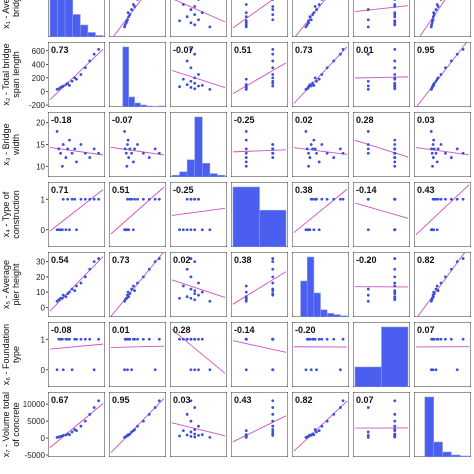  I want to click on panel: 0.43, so click(259, 424).